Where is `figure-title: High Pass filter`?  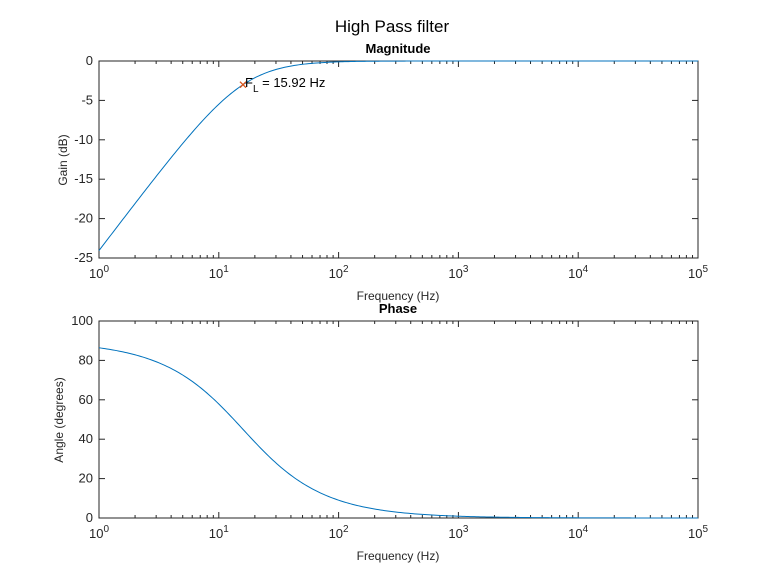
figure-title: High Pass filter is located at coordinates (392, 26).